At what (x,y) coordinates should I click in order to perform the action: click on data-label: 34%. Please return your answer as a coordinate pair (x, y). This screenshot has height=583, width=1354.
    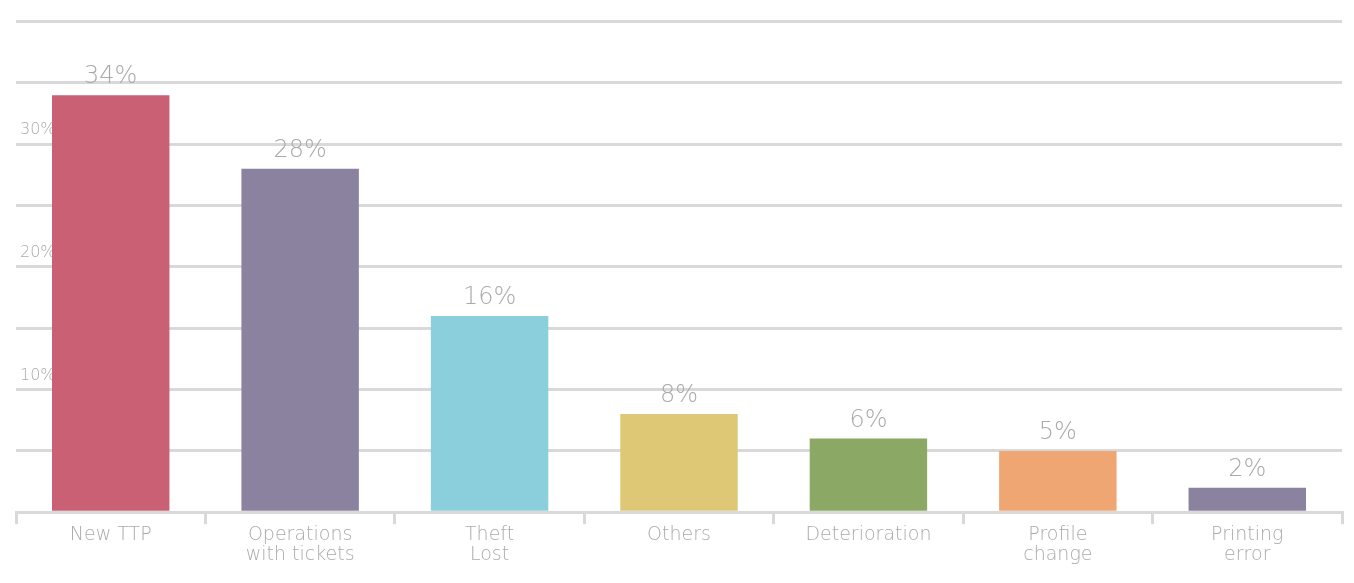
    Looking at the image, I should click on (111, 75).